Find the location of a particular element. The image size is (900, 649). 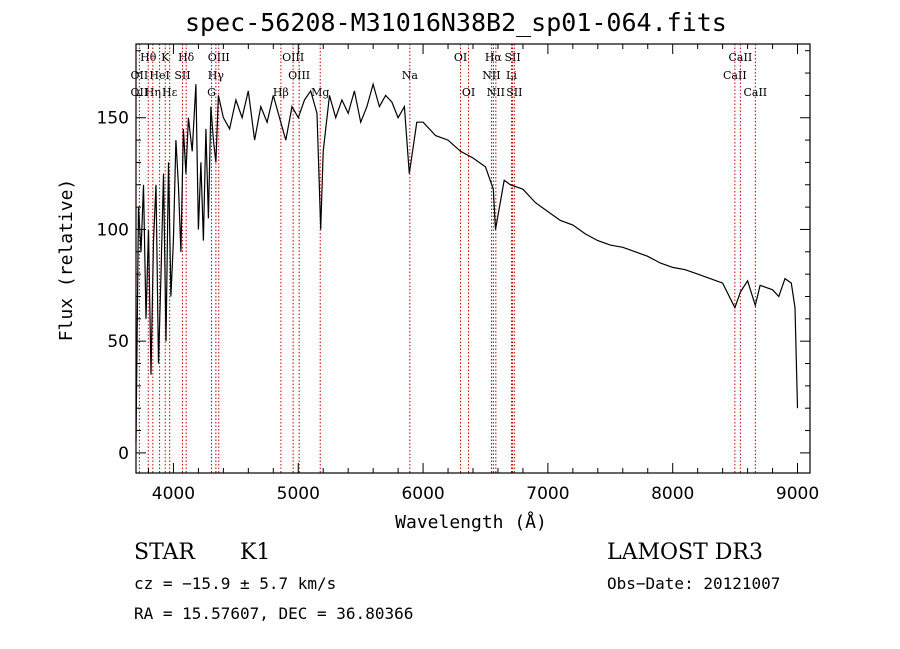

x-tick-label: 5000 is located at coordinates (298, 494).